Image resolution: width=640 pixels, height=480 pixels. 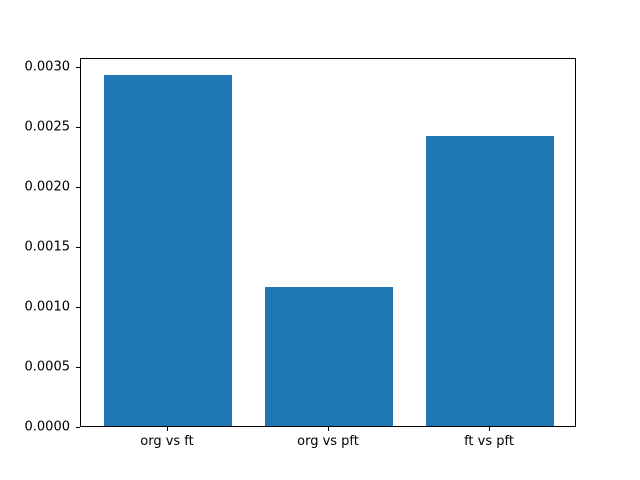 I want to click on y-tick-label: 0.0030, so click(x=47, y=67).